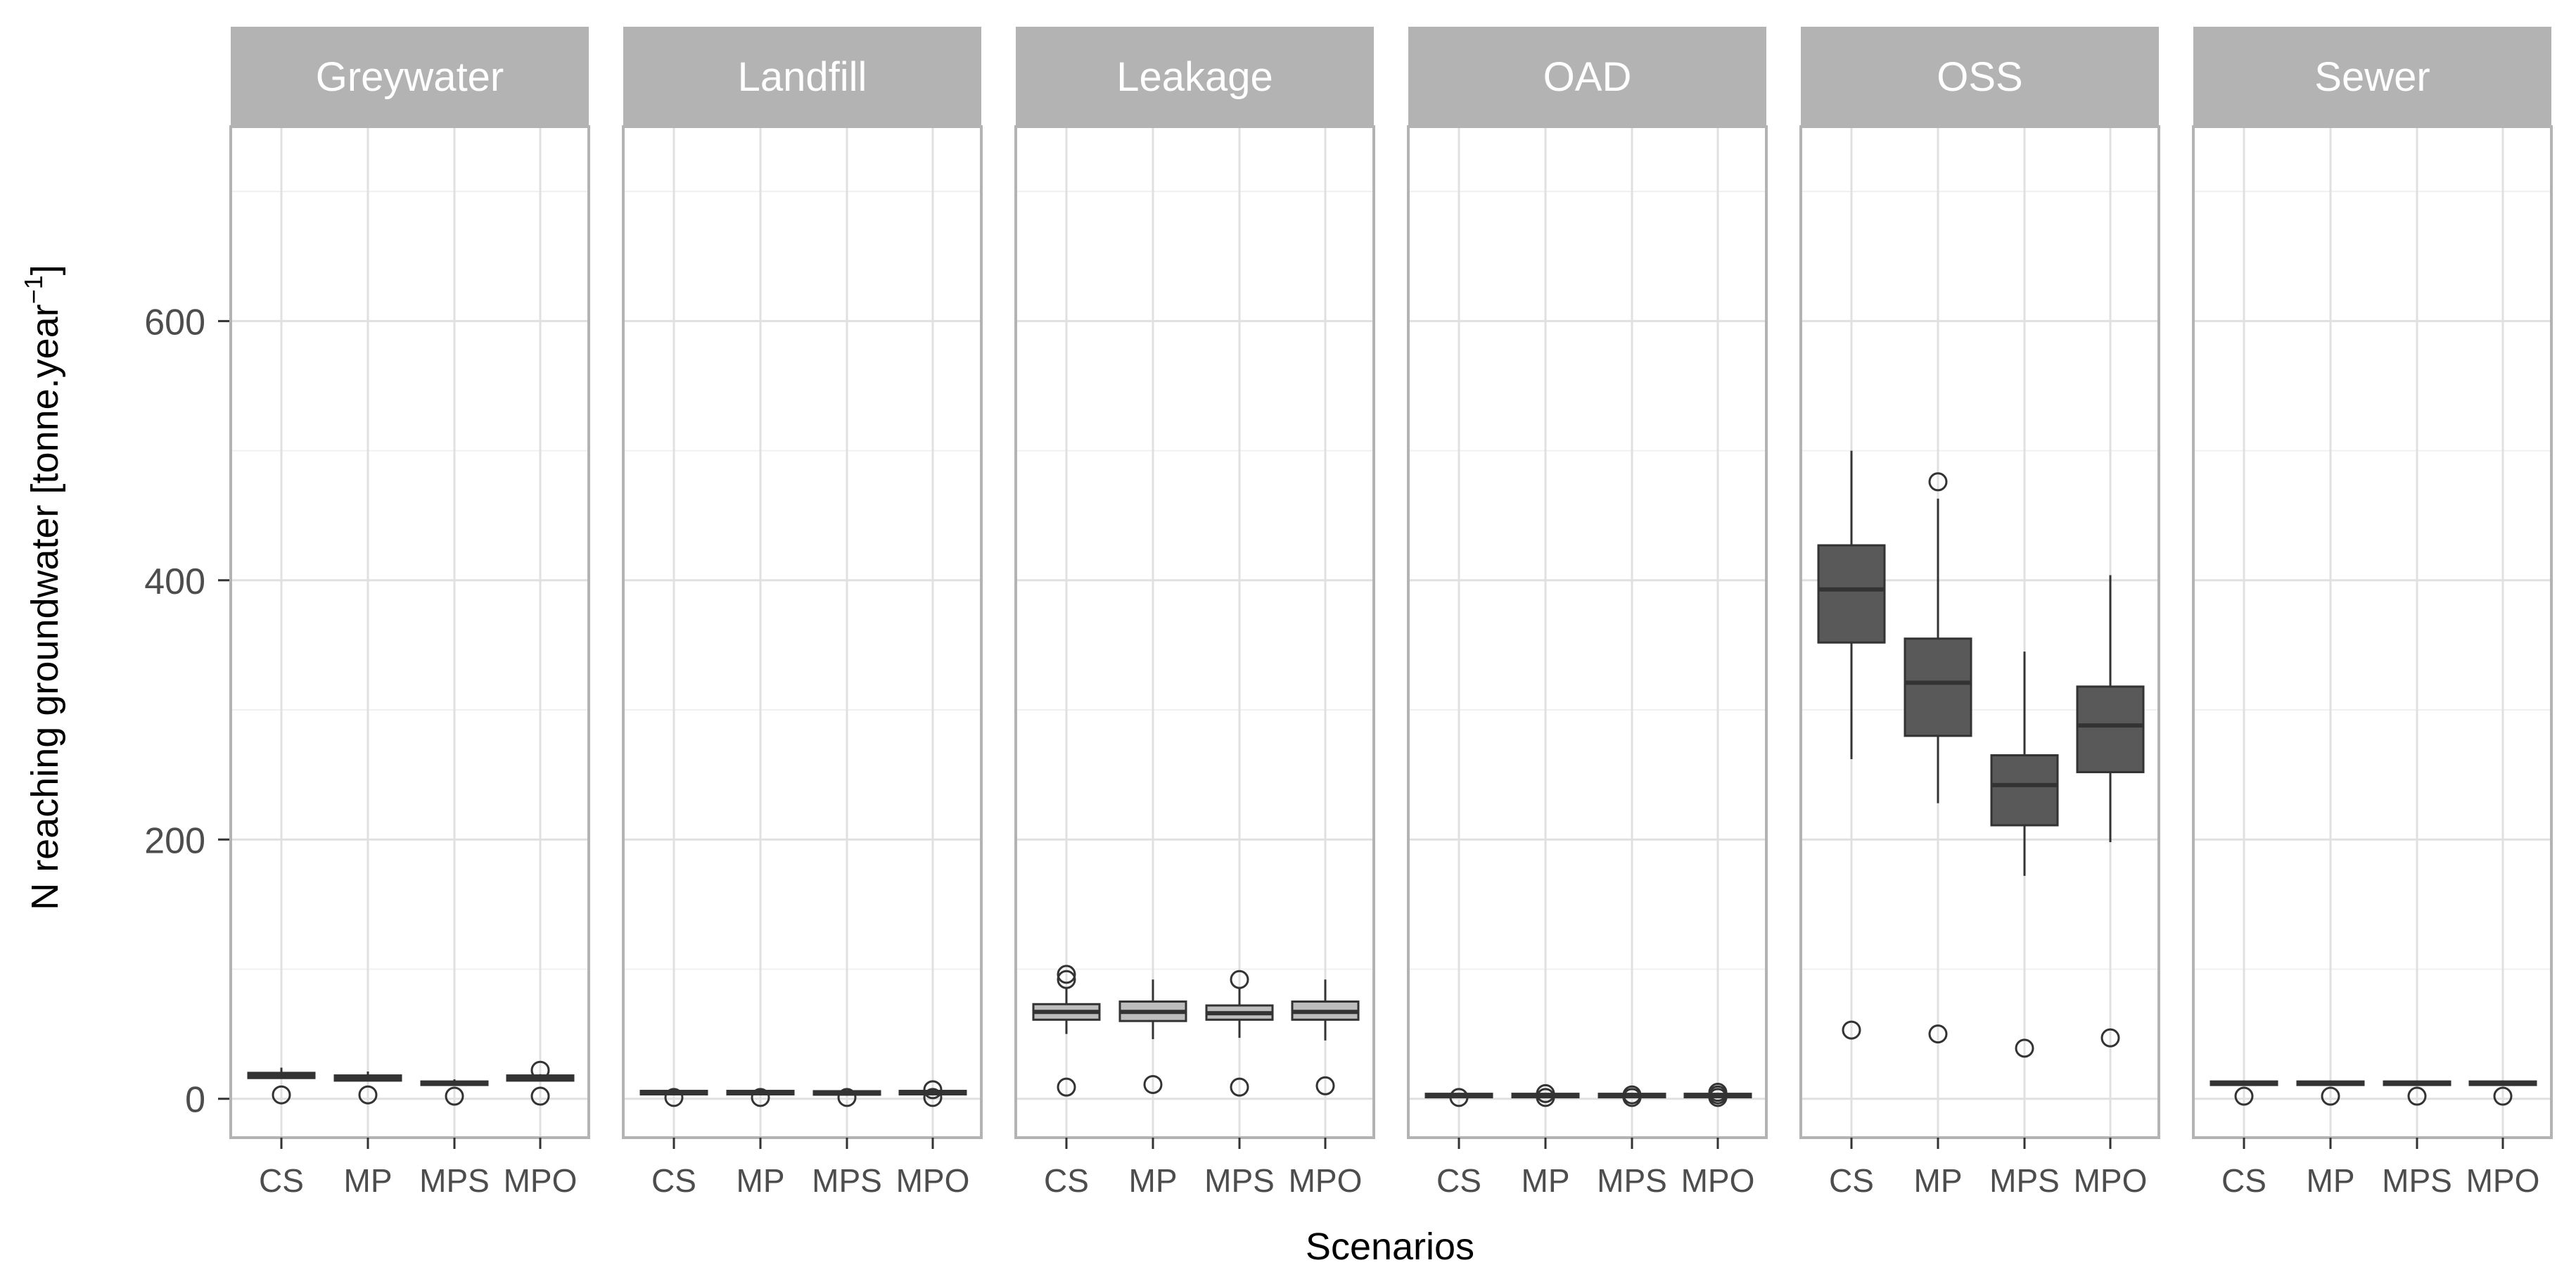 The height and width of the screenshot is (1284, 2576). I want to click on box-oad-mps, so click(1632, 1096).